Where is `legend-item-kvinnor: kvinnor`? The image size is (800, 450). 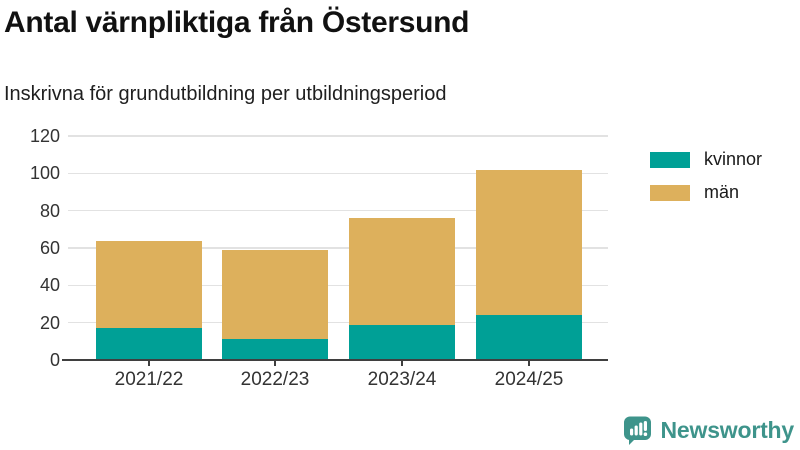
legend-item-kvinnor: kvinnor is located at coordinates (706, 159).